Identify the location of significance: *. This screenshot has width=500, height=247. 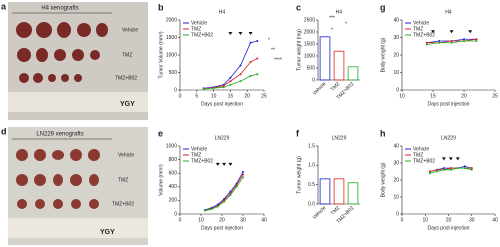
(269, 40).